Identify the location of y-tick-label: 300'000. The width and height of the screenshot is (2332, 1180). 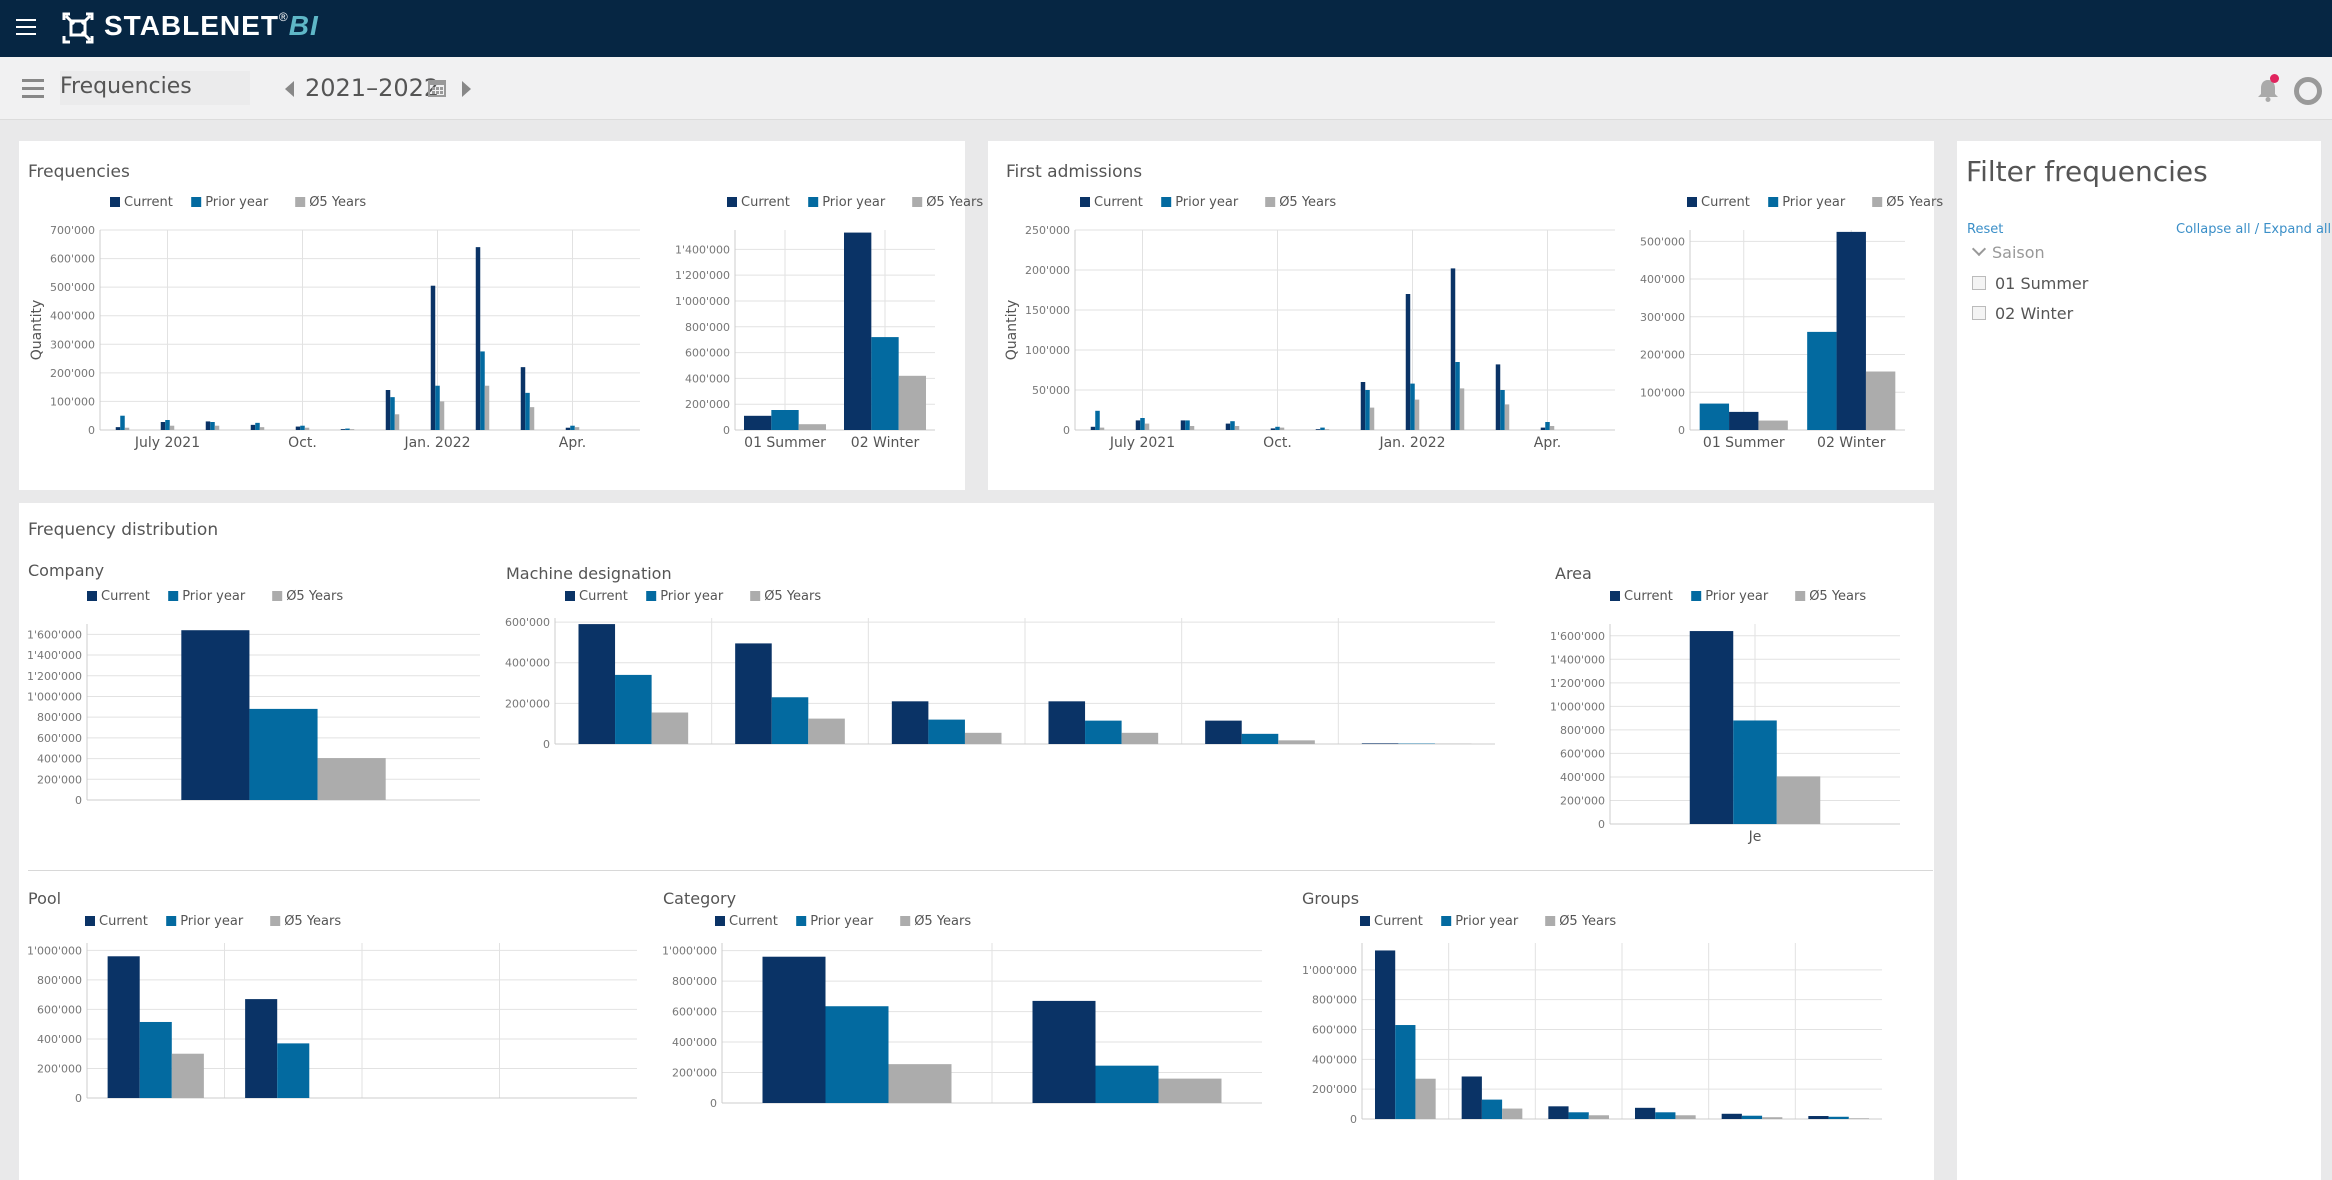
(72, 344).